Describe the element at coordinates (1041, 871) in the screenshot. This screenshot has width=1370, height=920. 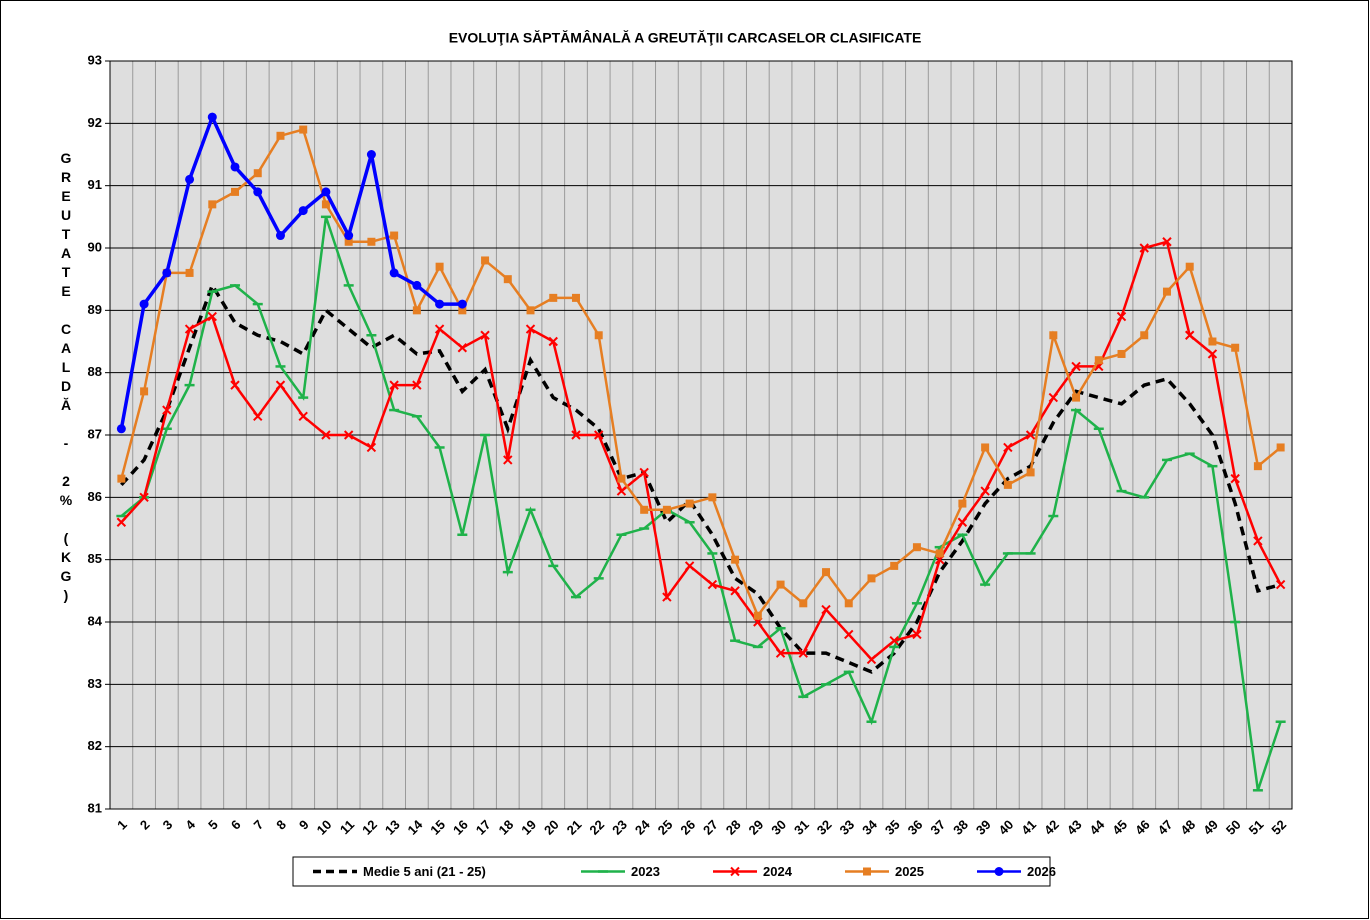
I see `legend-label: 2026` at that location.